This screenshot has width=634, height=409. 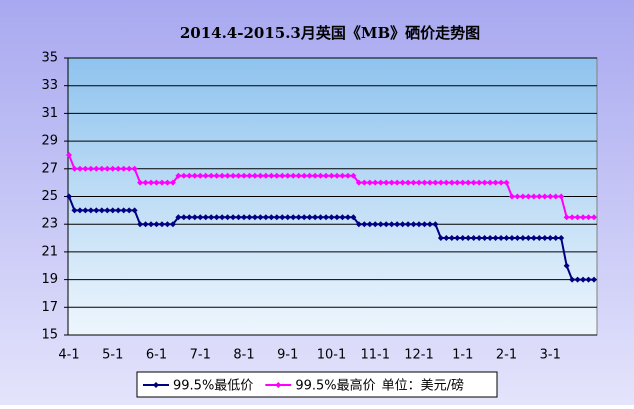 I want to click on x-tick-label: 2-1, so click(x=506, y=355).